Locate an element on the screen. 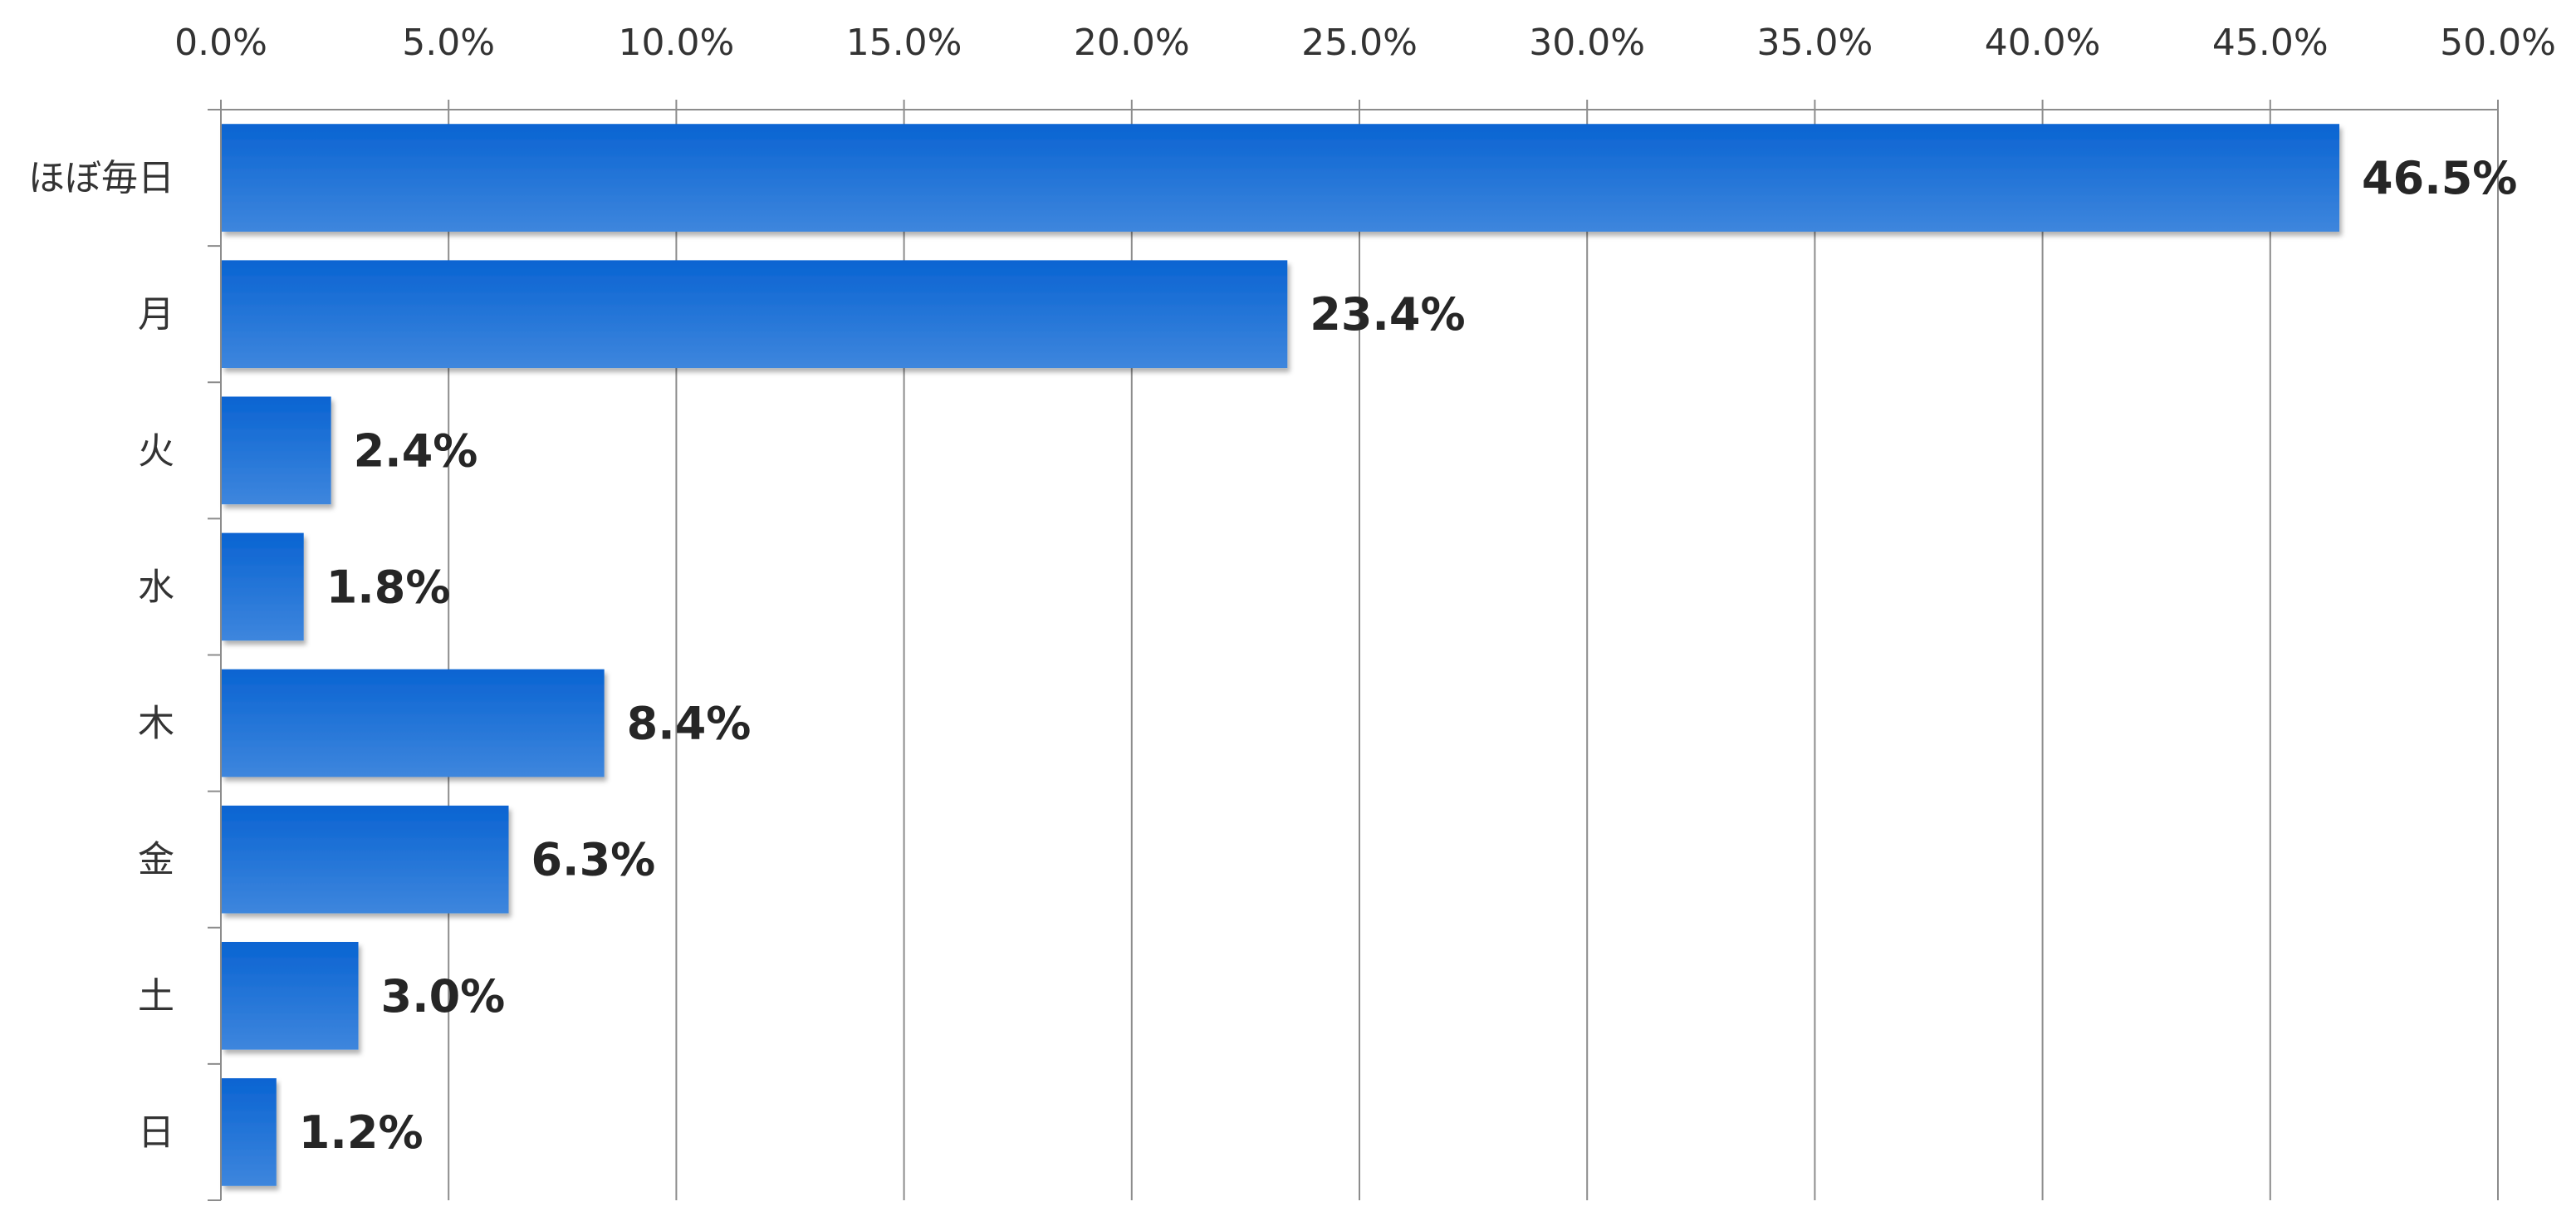 The image size is (2576, 1231). category-label: ほぼ毎日 is located at coordinates (101, 178).